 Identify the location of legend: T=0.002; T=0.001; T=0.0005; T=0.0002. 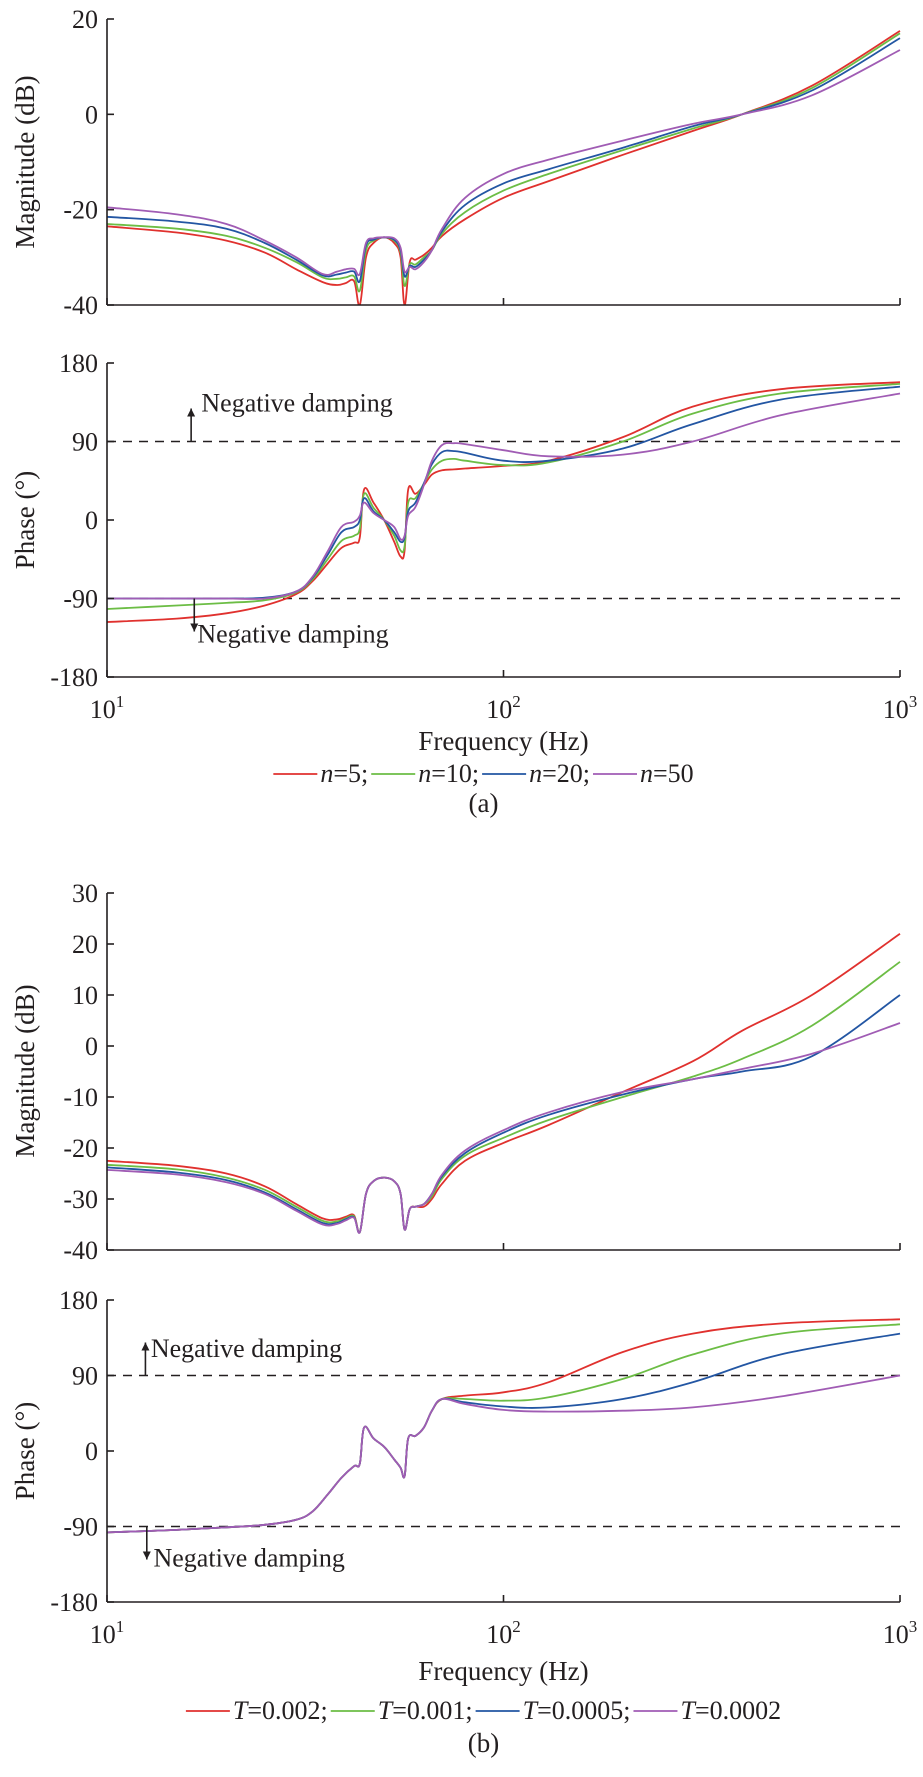
(483, 1710).